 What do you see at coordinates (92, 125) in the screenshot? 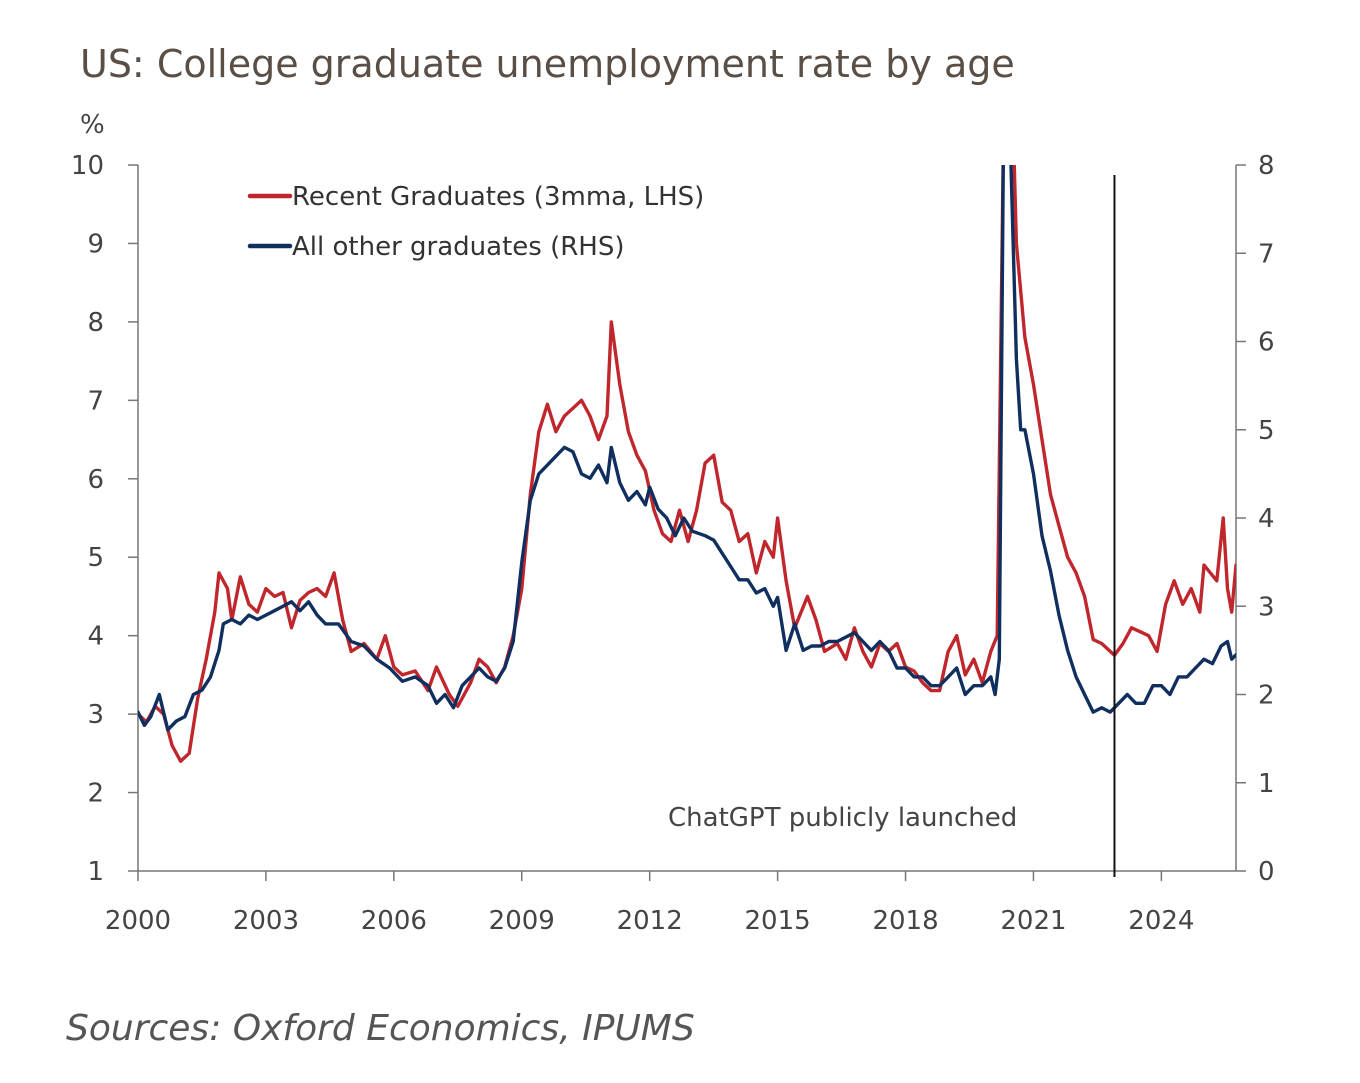
I see `y-axis-unit-label: %` at bounding box center [92, 125].